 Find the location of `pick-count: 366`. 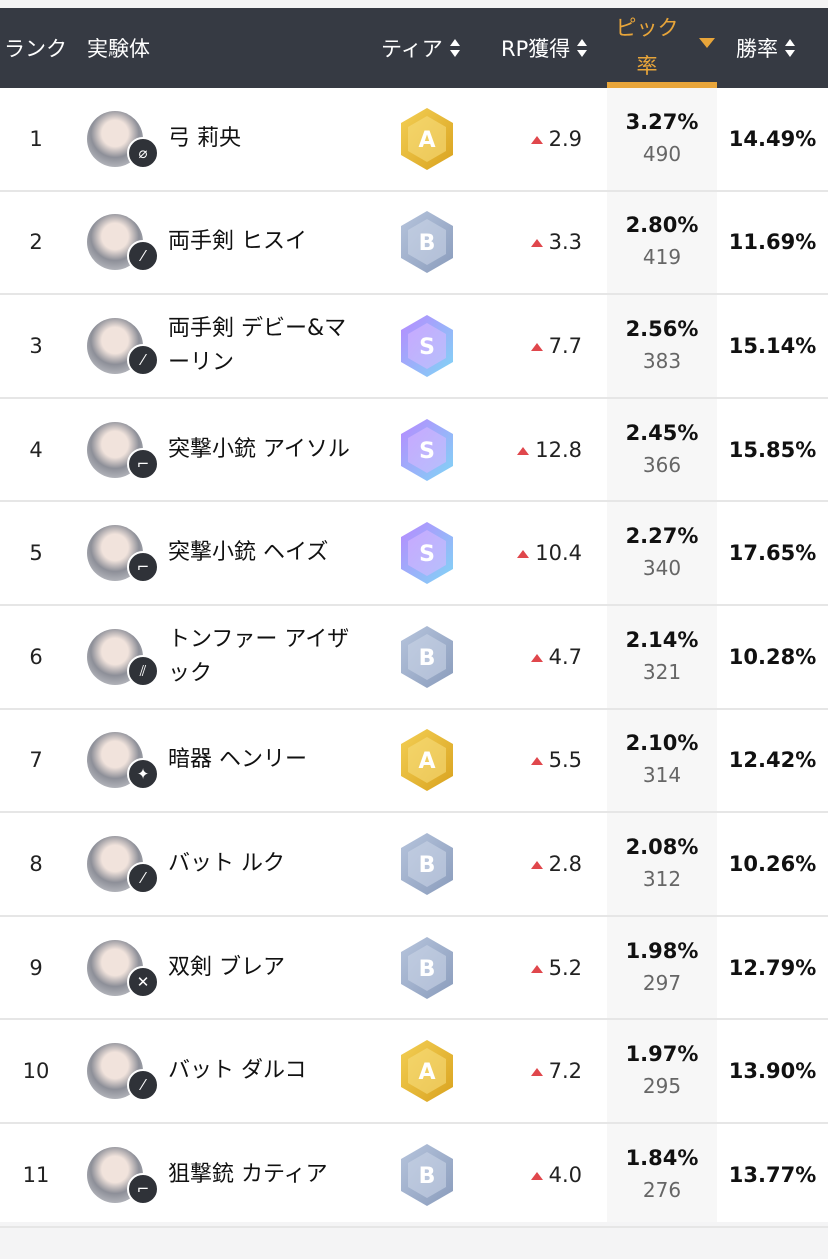

pick-count: 366 is located at coordinates (662, 464).